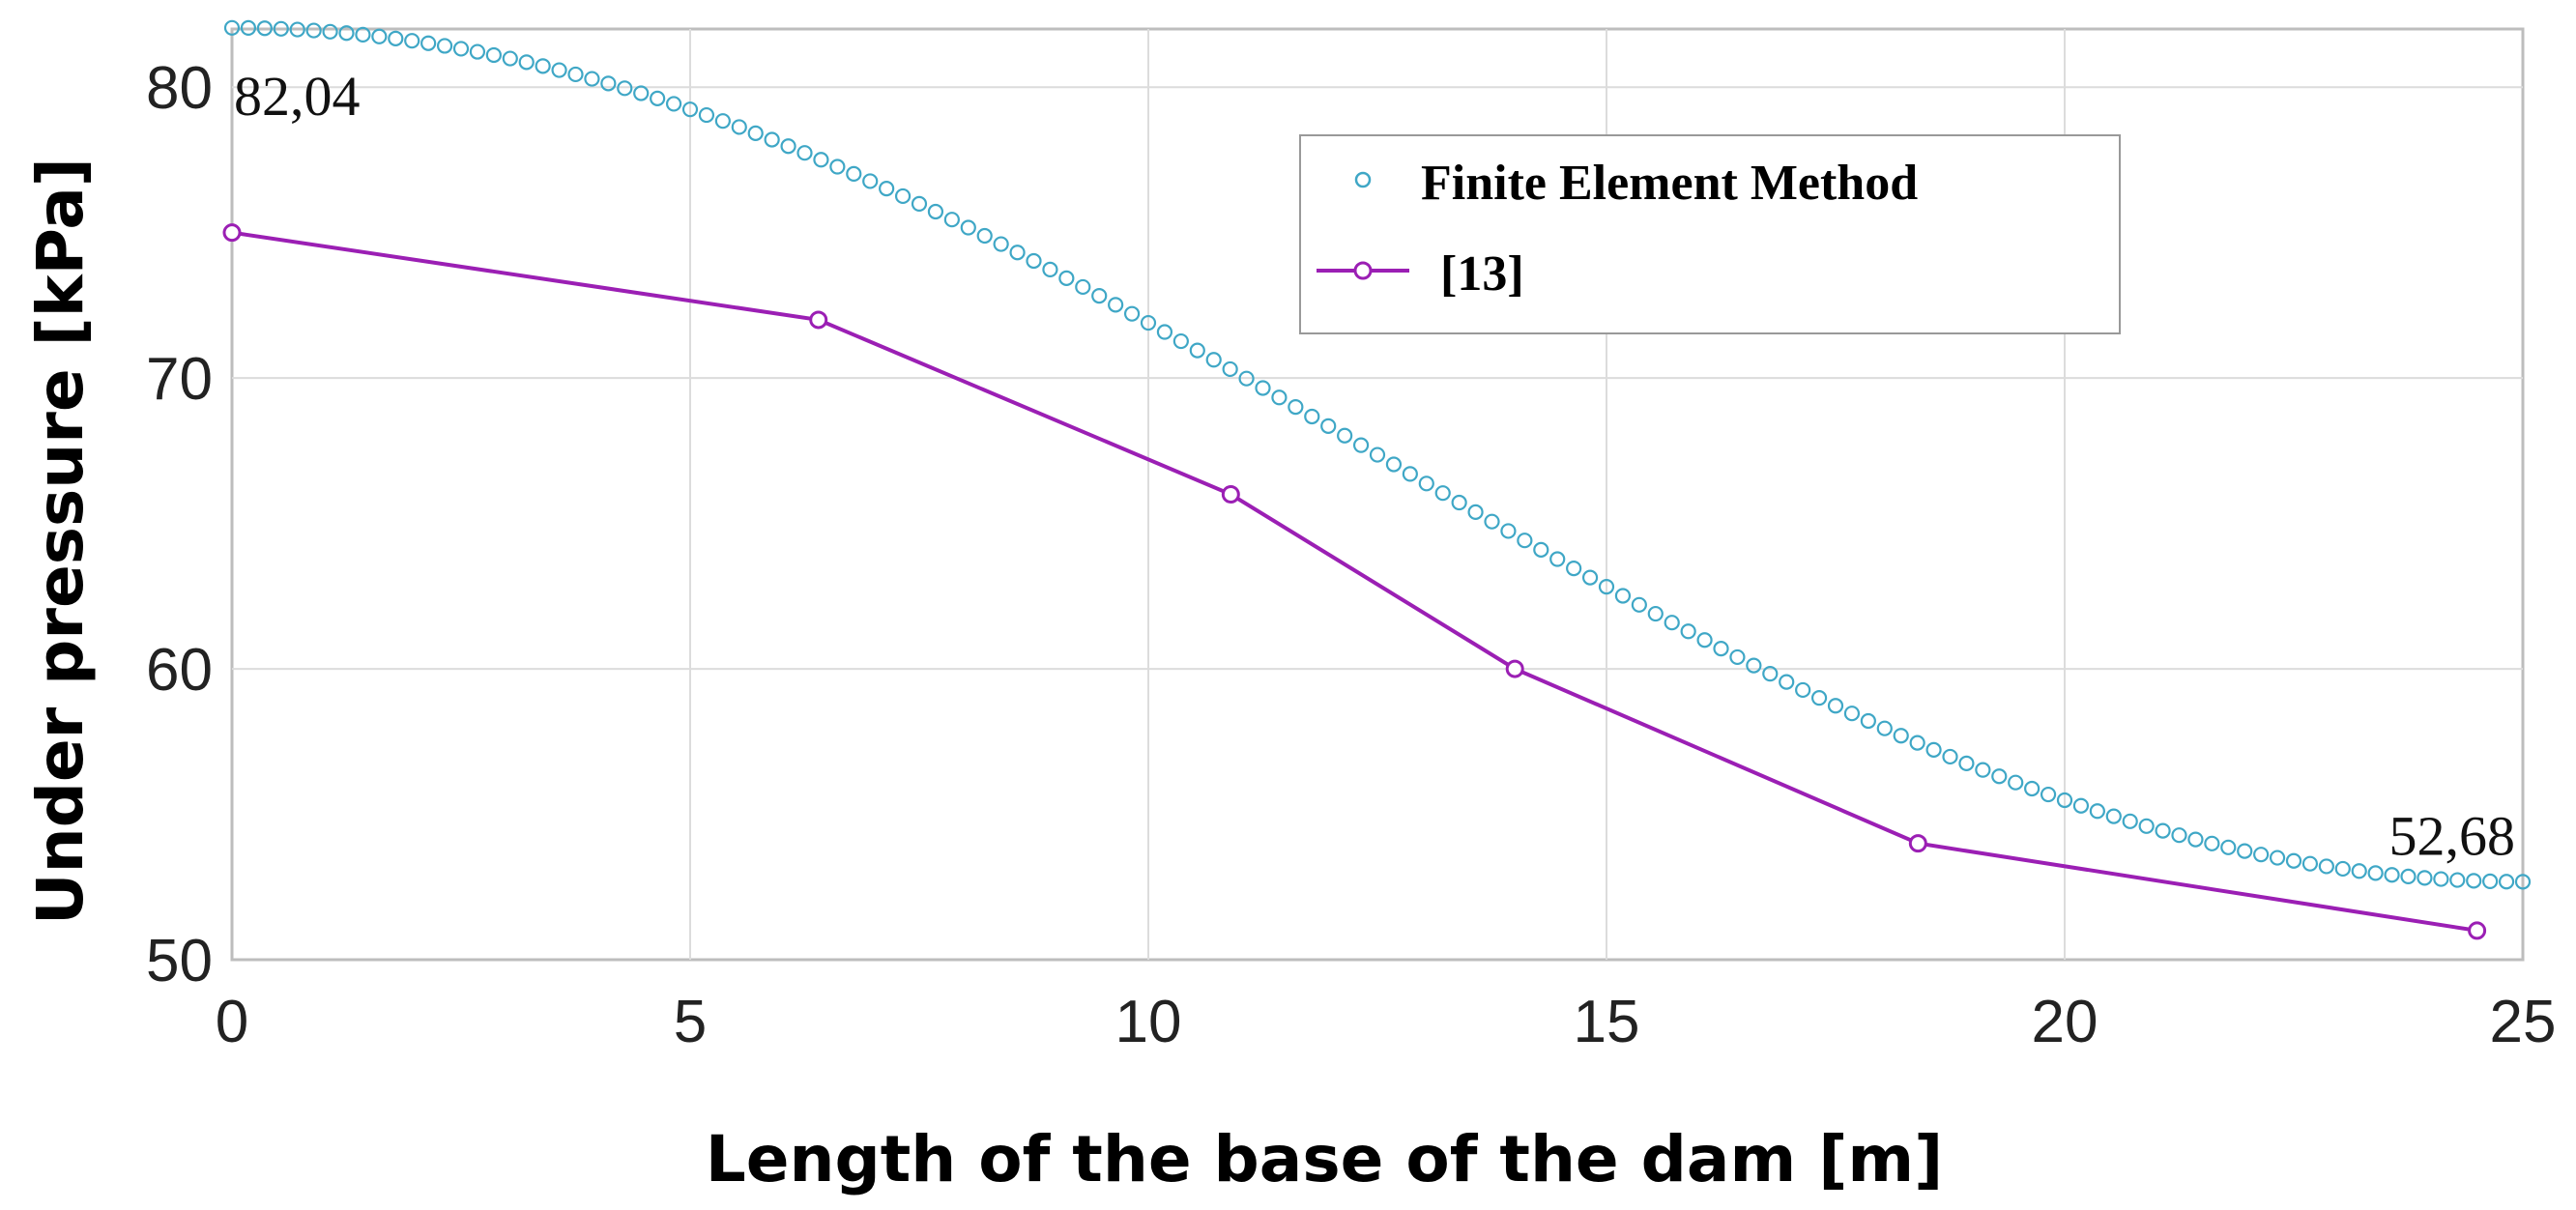 The width and height of the screenshot is (2576, 1210). What do you see at coordinates (232, 1022) in the screenshot?
I see `x-tick-label: 0` at bounding box center [232, 1022].